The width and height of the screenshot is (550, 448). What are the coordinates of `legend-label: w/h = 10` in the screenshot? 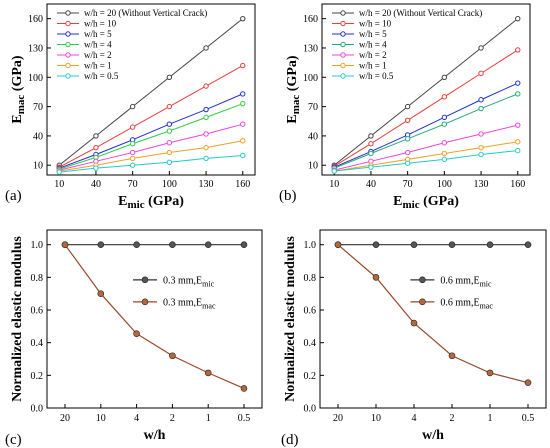 It's located at (375, 24).